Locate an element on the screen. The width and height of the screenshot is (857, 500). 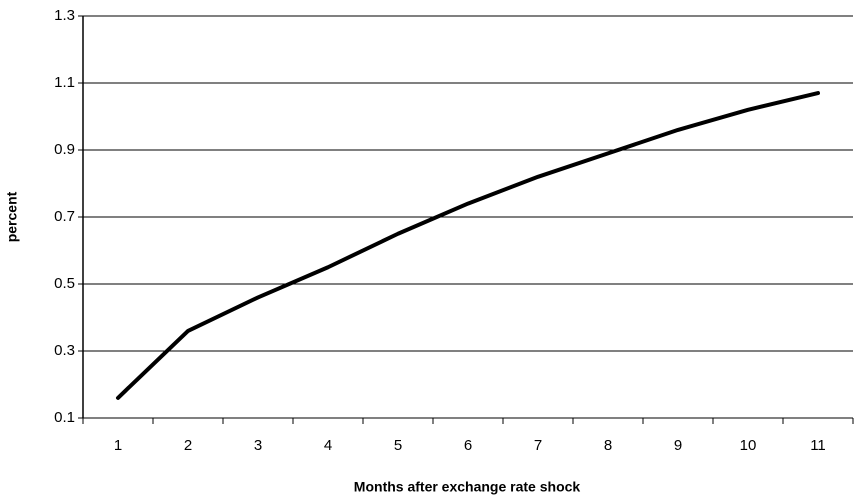
x-tick-label: 3 is located at coordinates (258, 445).